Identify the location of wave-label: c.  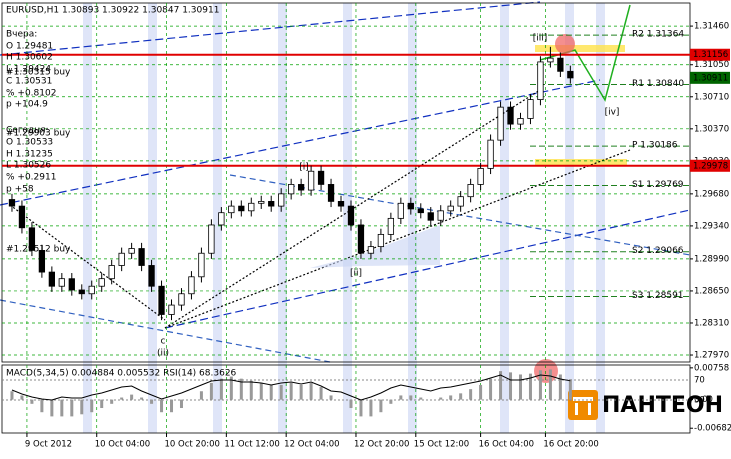
(163, 342).